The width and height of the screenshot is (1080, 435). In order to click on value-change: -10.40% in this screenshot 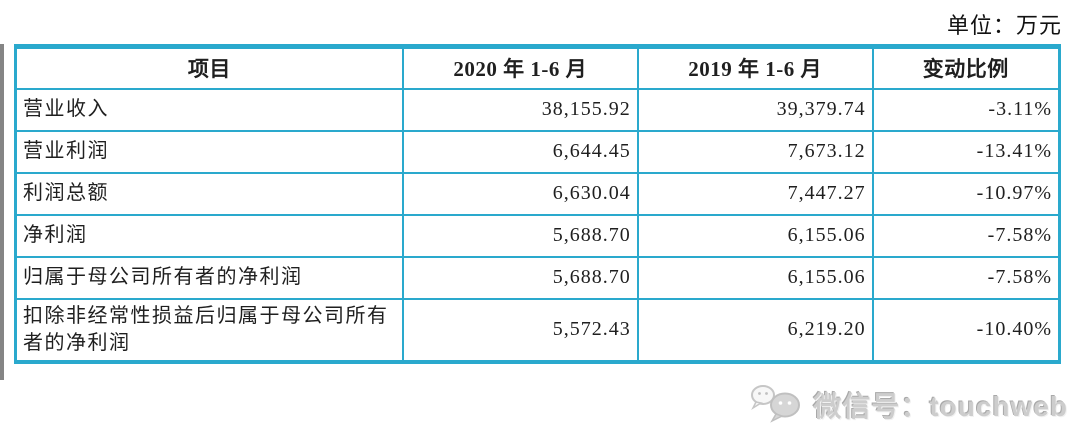, I will do `click(966, 330)`.